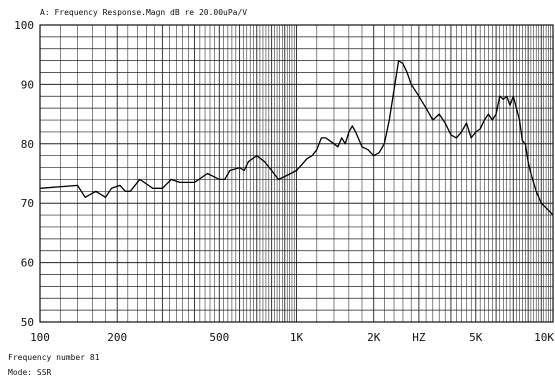 The width and height of the screenshot is (555, 383). I want to click on x-tick-label: 500, so click(219, 337).